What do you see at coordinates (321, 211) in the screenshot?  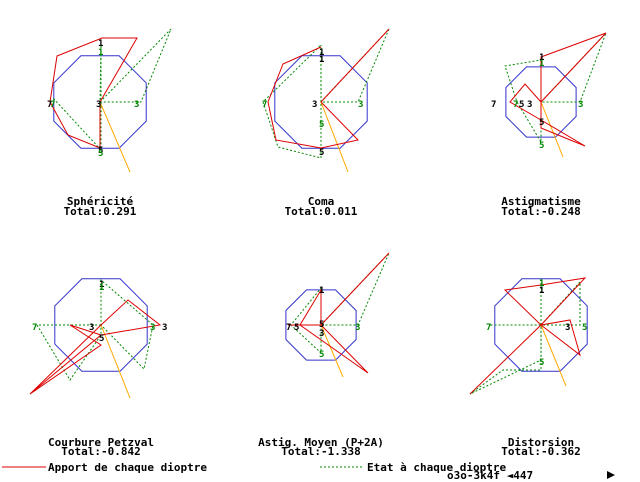 I see `panel-total: Total:0.011` at bounding box center [321, 211].